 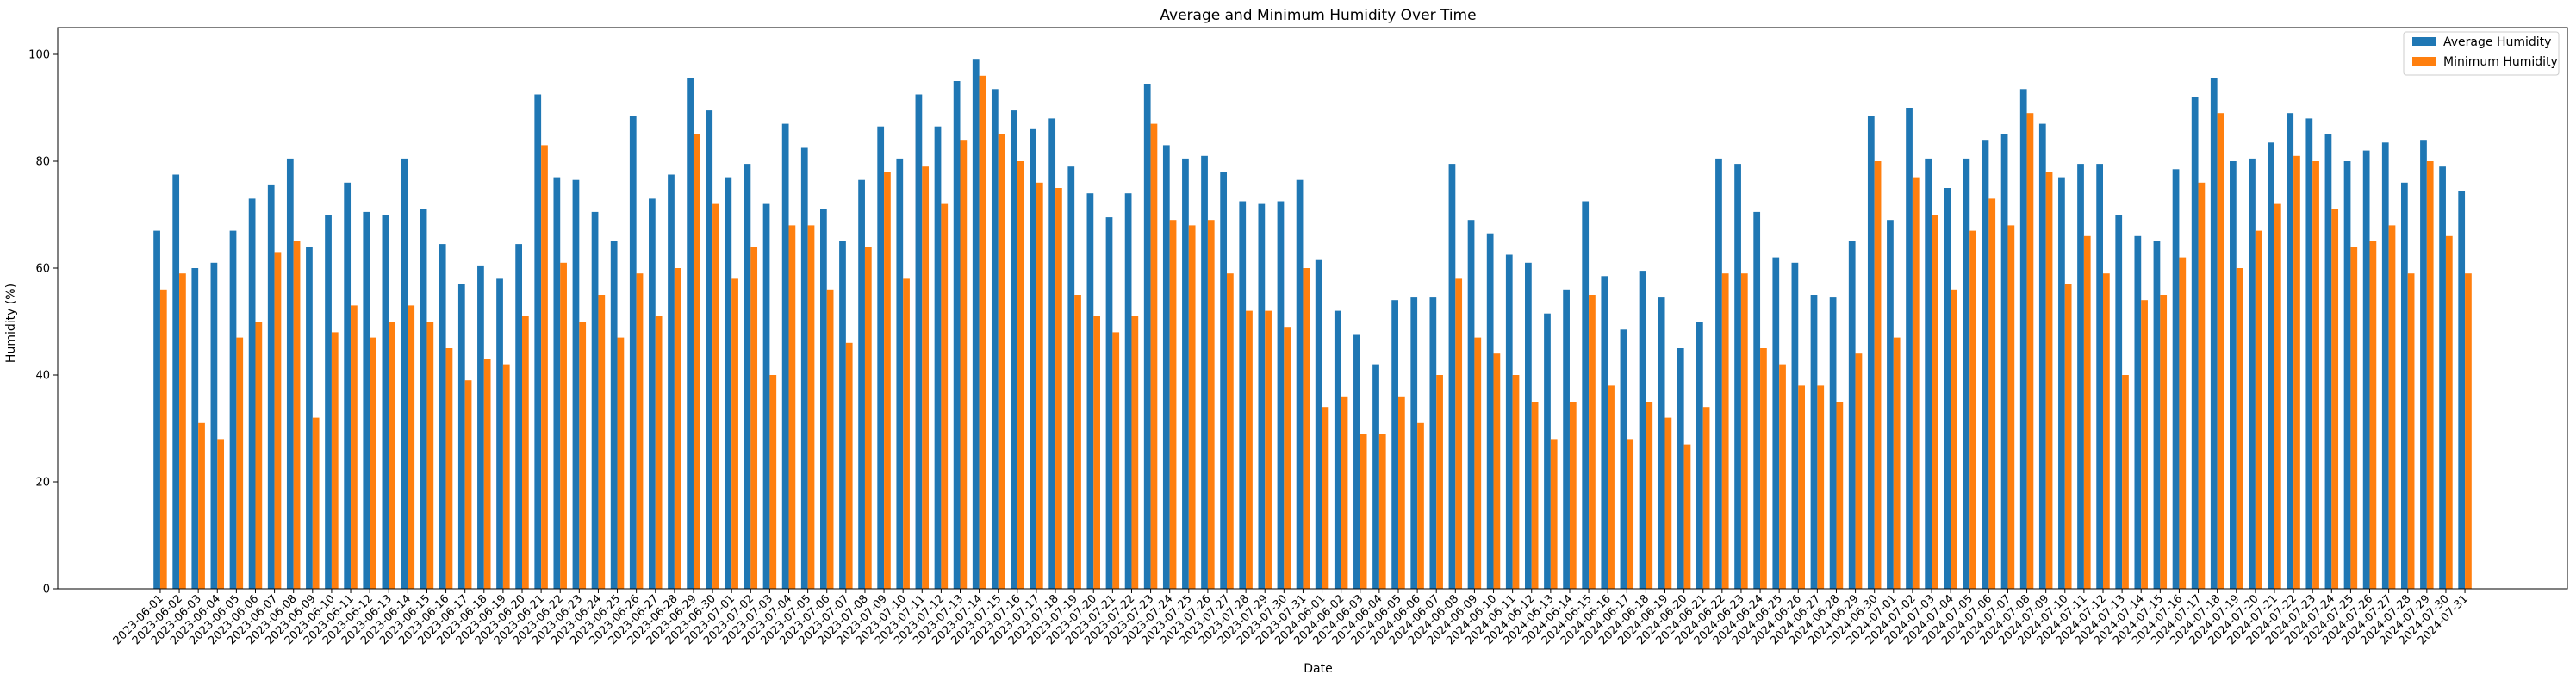 What do you see at coordinates (2424, 61) in the screenshot?
I see `legend-swatch-minimum` at bounding box center [2424, 61].